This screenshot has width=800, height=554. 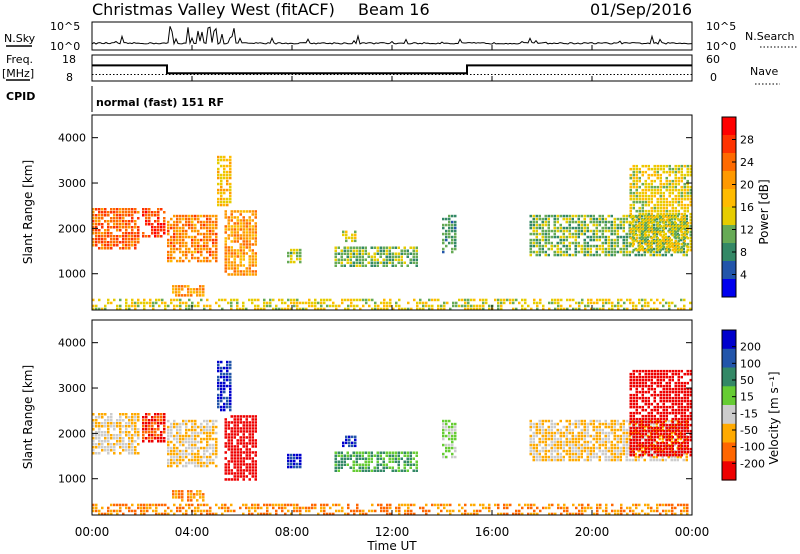 I want to click on noise-right-tick-bottom: 10^0, so click(x=721, y=46).